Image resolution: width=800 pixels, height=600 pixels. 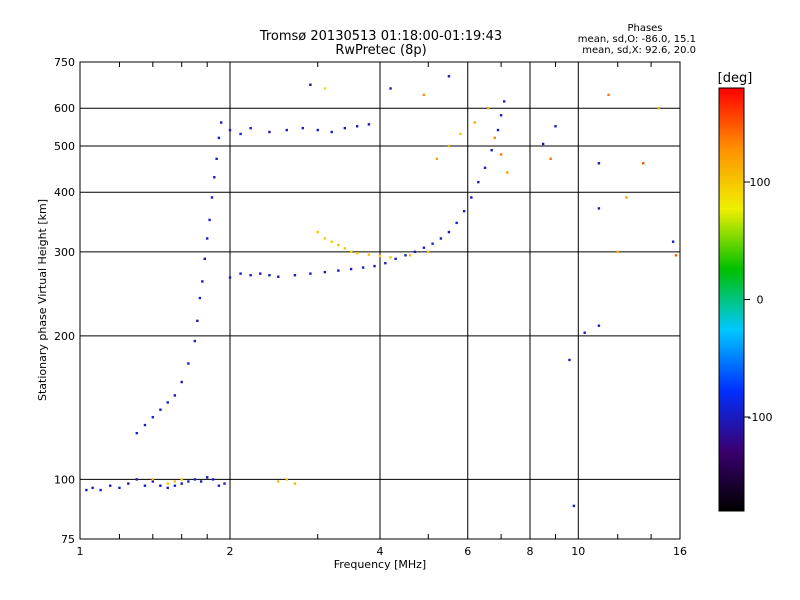 I want to click on colorbar, so click(x=731, y=299).